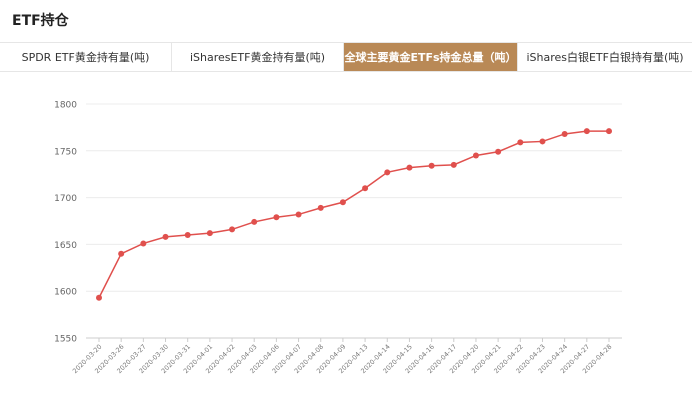 The height and width of the screenshot is (410, 692). What do you see at coordinates (65, 152) in the screenshot?
I see `y-tick-label: 1750` at bounding box center [65, 152].